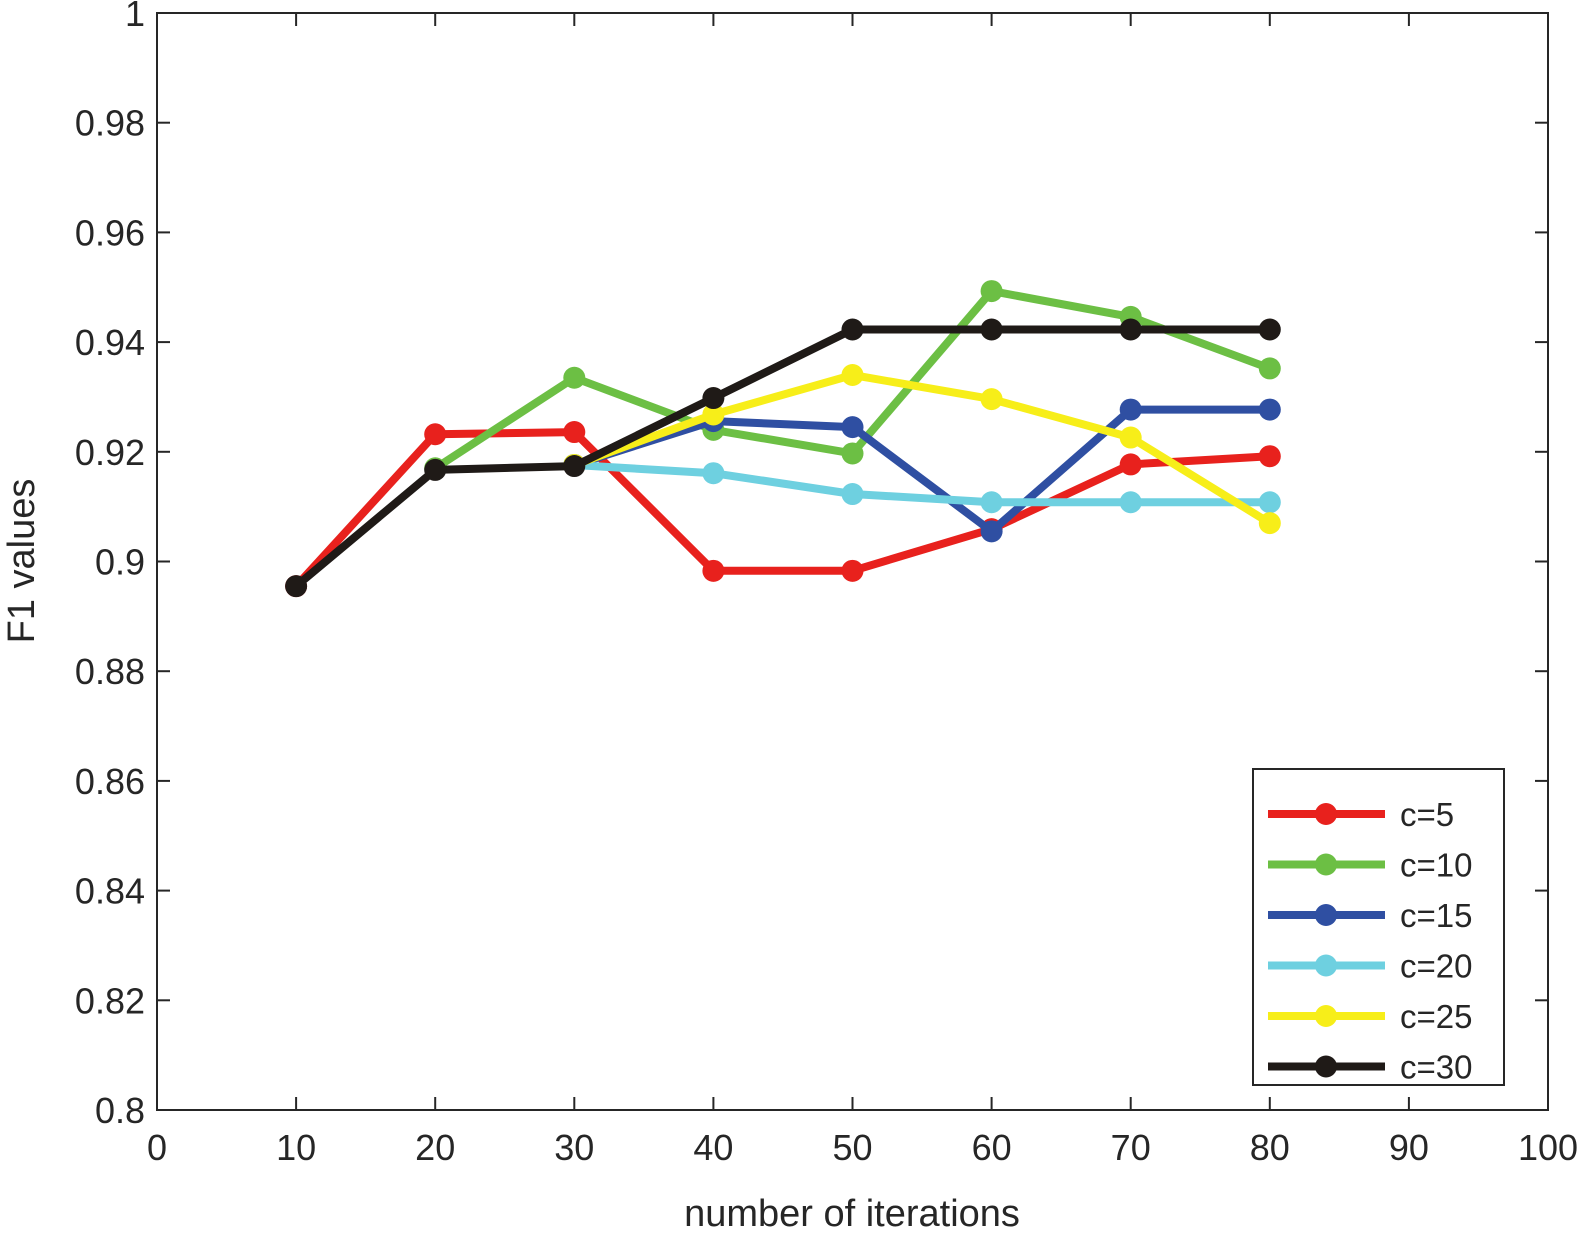 Image resolution: width=1583 pixels, height=1238 pixels. Describe the element at coordinates (713, 1147) in the screenshot. I see `x-tick-label: 40` at that location.